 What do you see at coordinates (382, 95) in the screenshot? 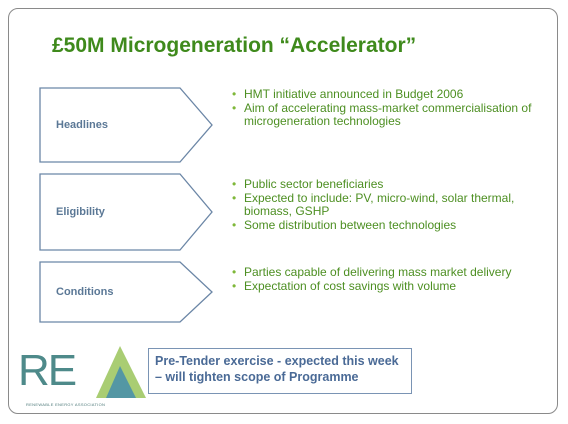
I see `bullet: HMT initiative announced in Budget 2006` at bounding box center [382, 95].